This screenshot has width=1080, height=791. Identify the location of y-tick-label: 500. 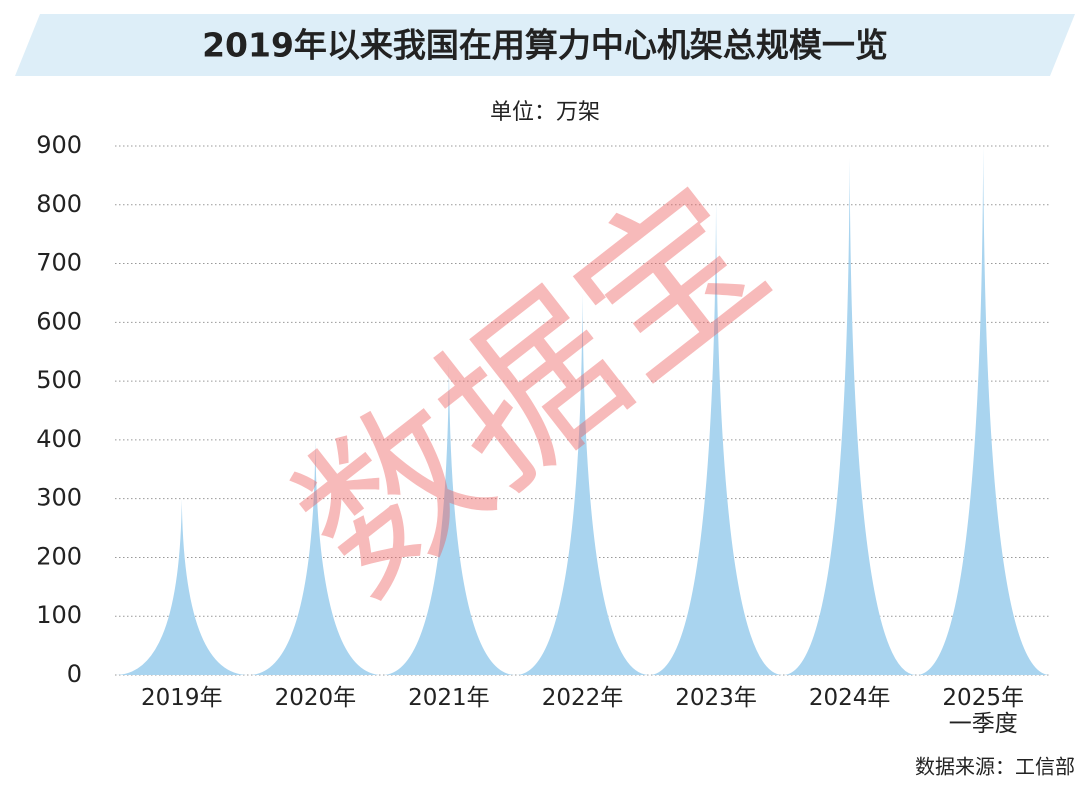
(59, 380).